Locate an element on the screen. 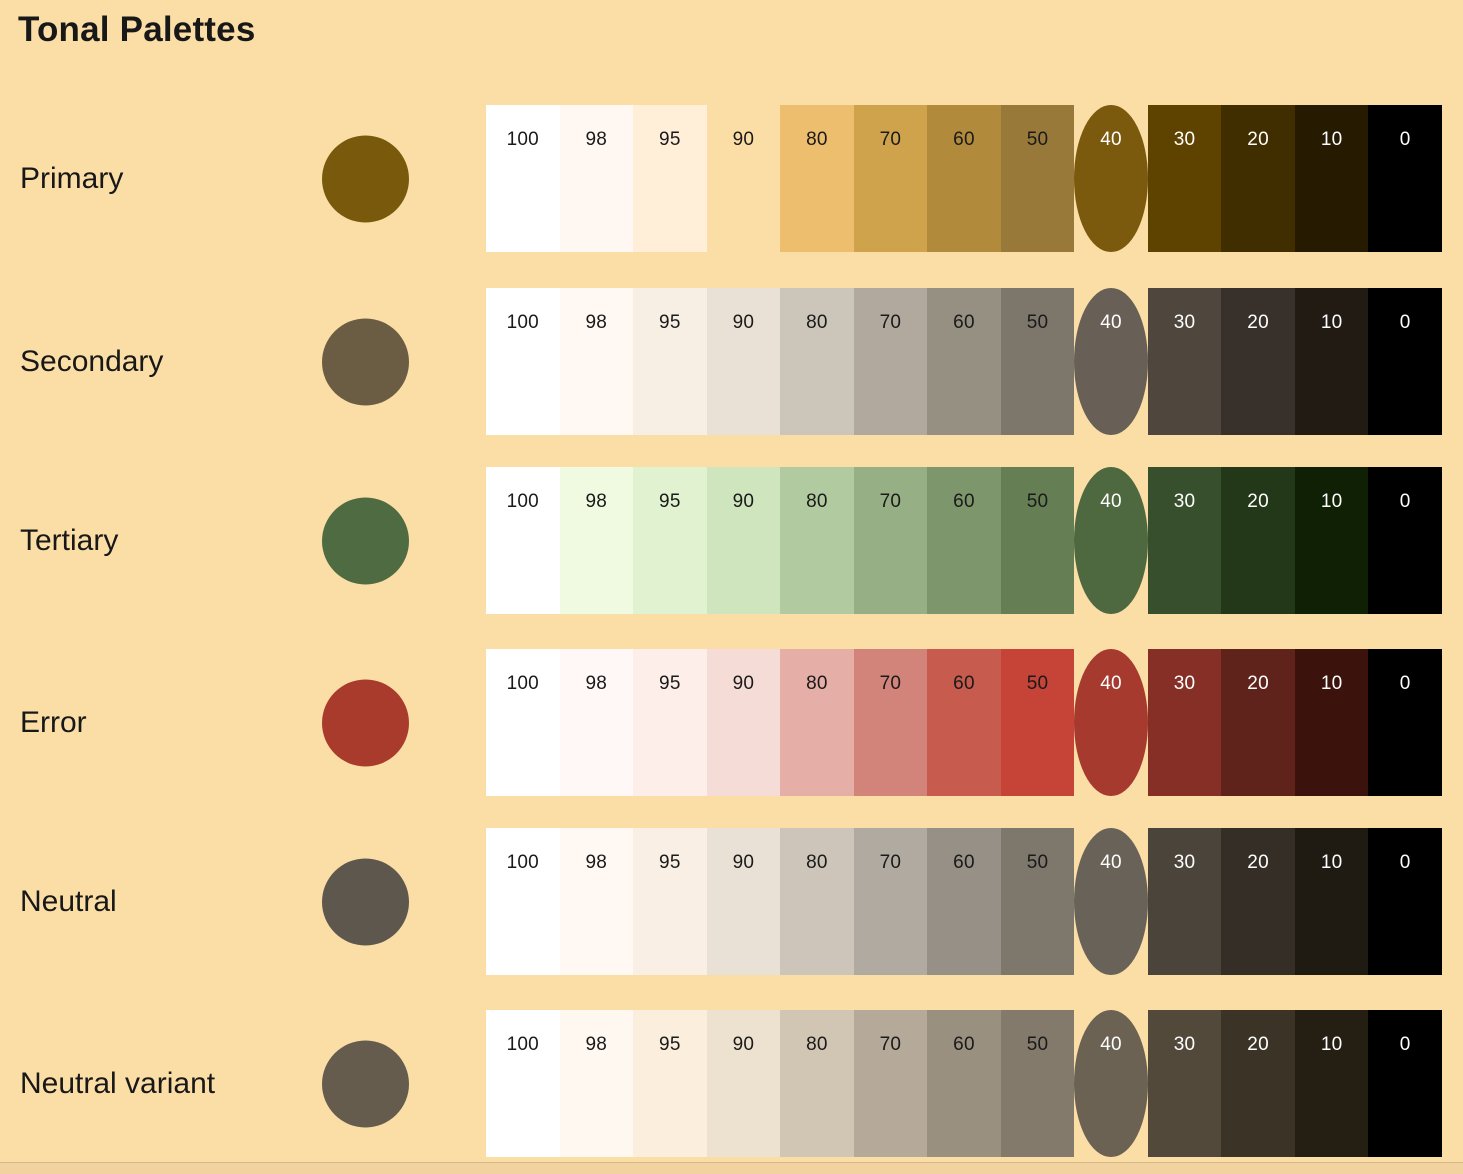 Image resolution: width=1463 pixels, height=1174 pixels. tone-swatch-primary-95: 95 is located at coordinates (670, 178).